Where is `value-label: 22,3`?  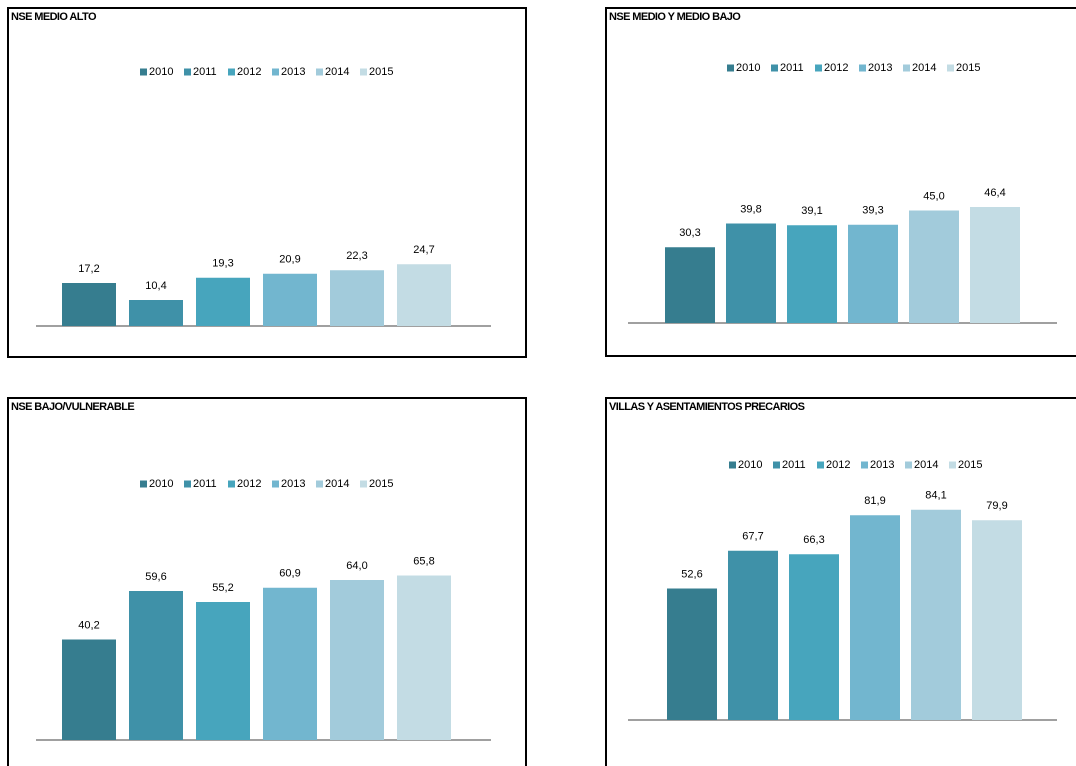 value-label: 22,3 is located at coordinates (356, 256).